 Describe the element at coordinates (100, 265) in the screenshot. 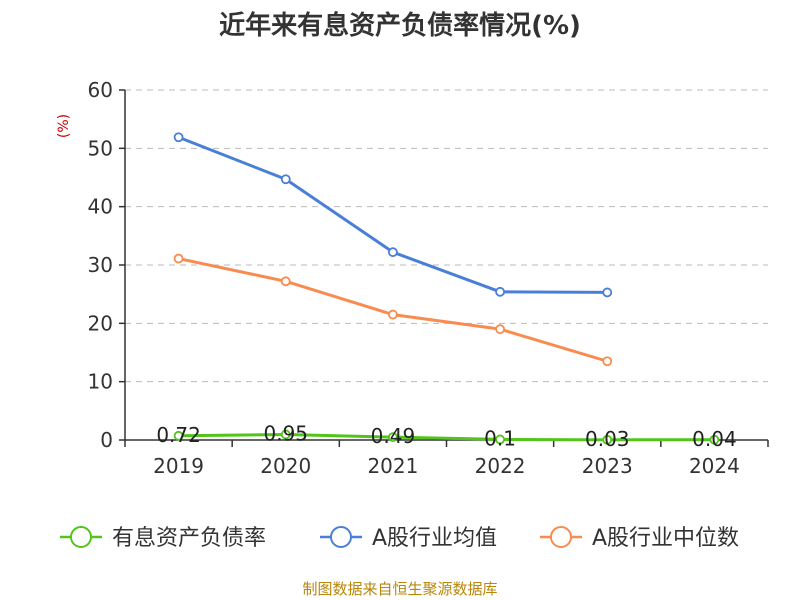

I see `y-tick-label: 30` at that location.